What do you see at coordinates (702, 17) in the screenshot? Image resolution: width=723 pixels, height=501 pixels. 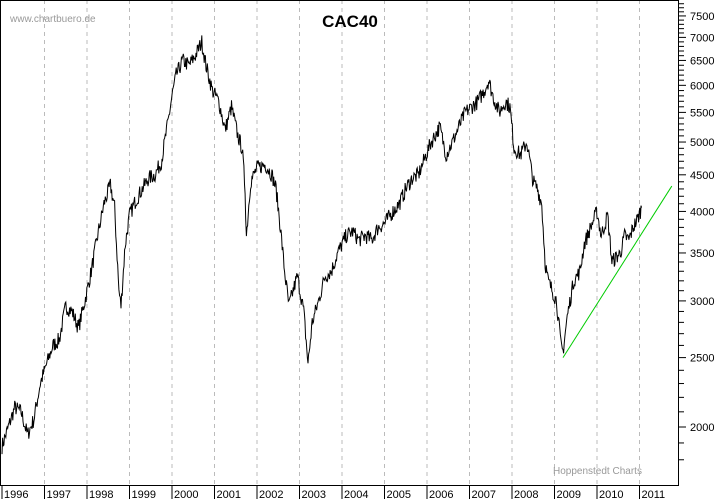 I see `y-tick-label: 7500` at bounding box center [702, 17].